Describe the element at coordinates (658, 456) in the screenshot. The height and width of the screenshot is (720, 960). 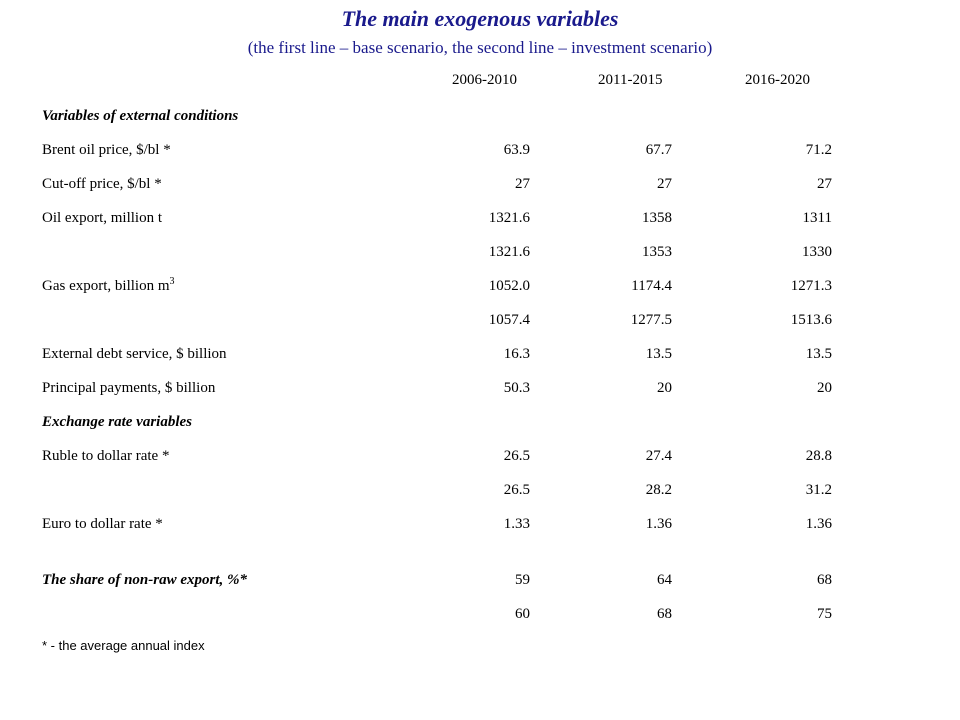
I see `cell-value: 27.4` at that location.